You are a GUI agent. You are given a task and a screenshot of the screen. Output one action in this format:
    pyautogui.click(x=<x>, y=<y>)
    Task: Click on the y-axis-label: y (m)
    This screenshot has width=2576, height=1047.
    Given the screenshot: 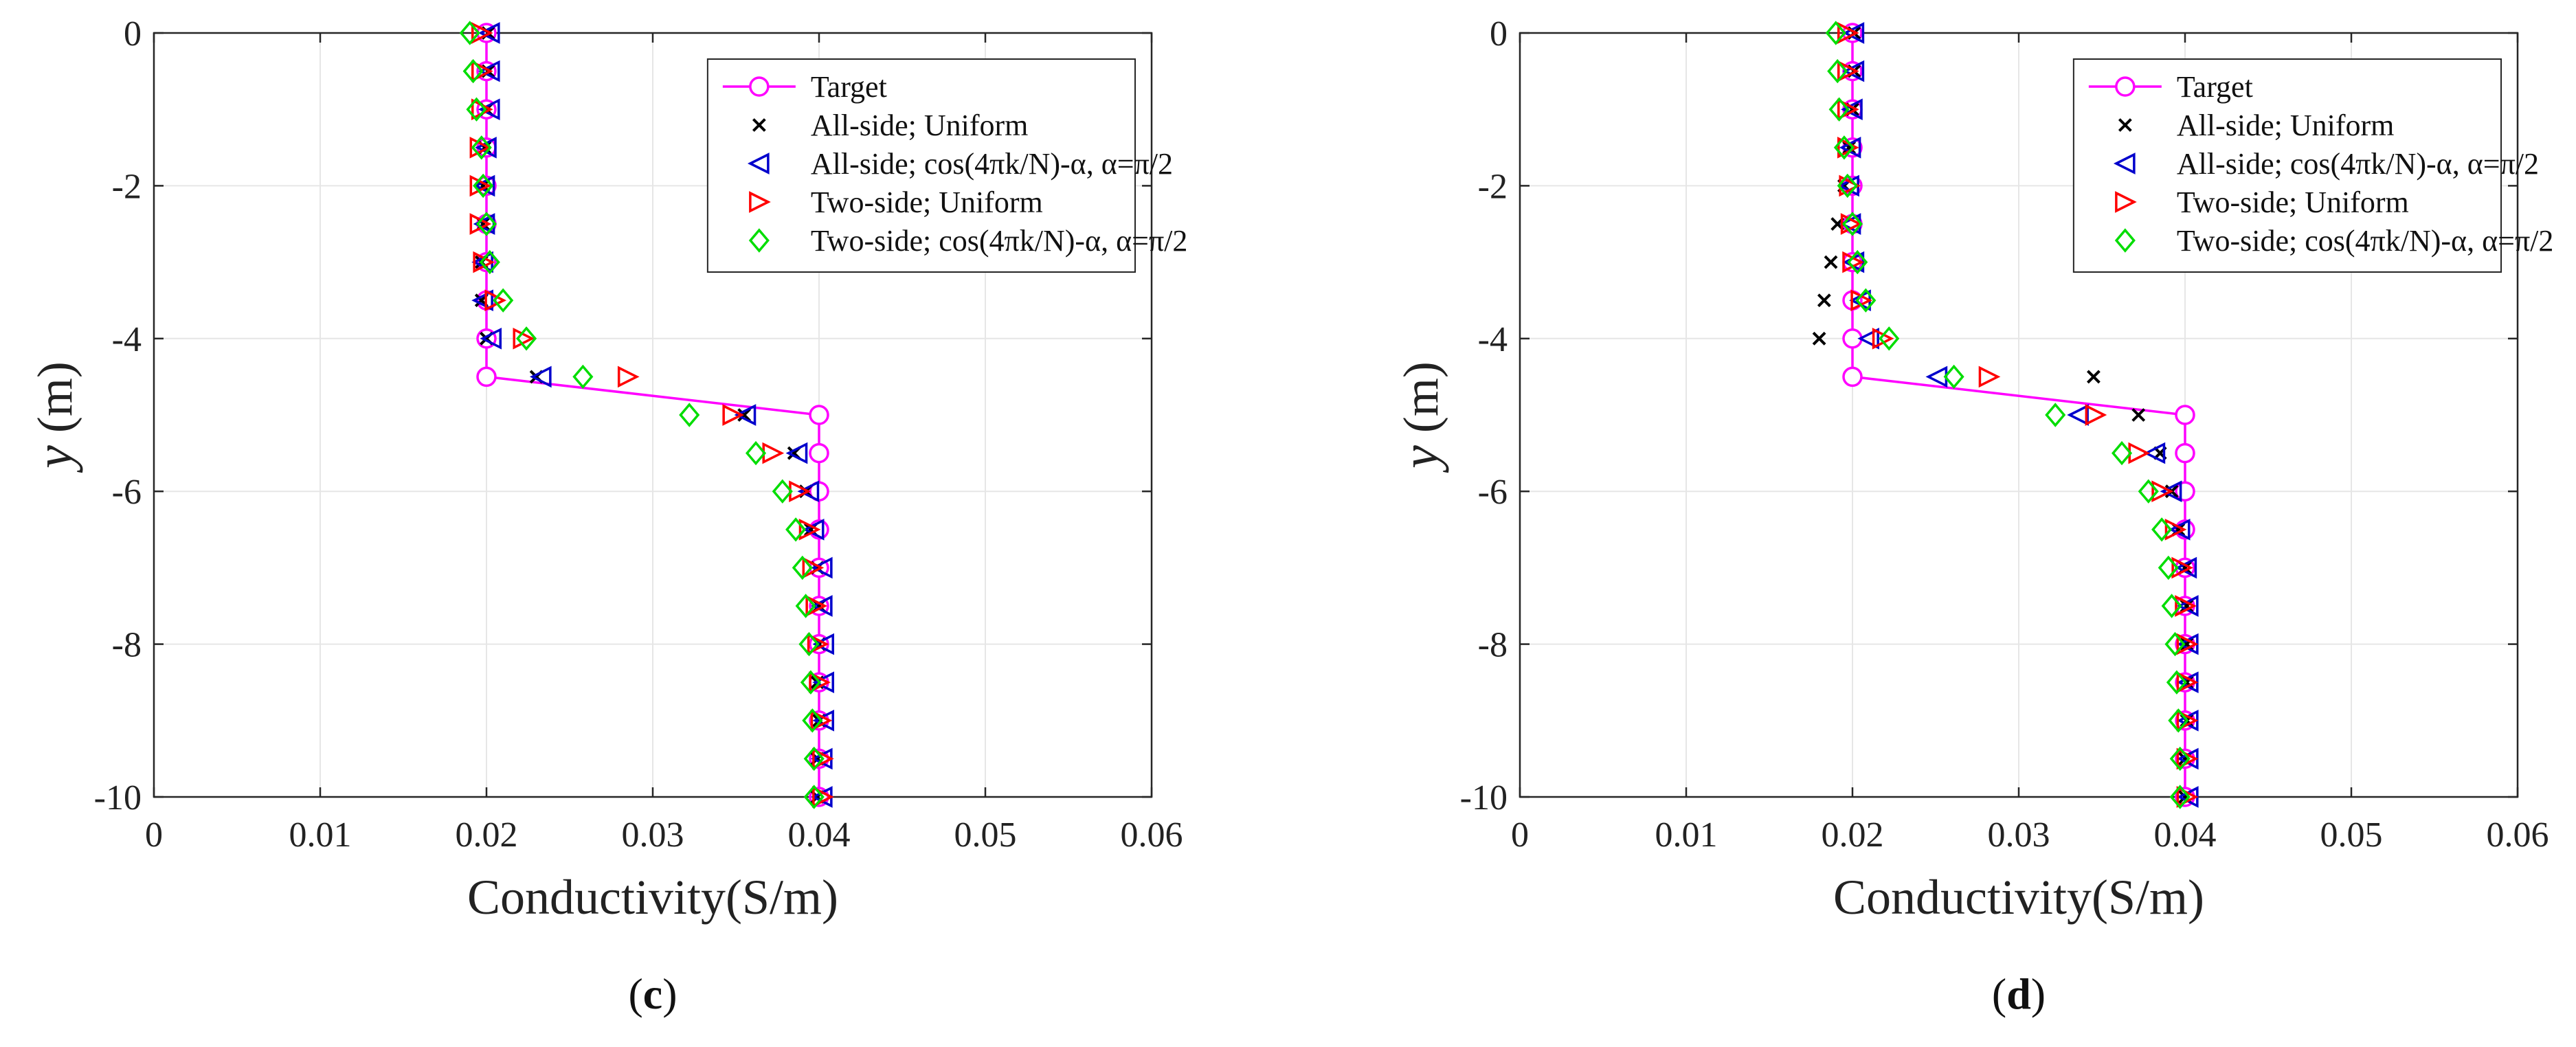 What is the action you would take?
    pyautogui.click(x=54, y=417)
    